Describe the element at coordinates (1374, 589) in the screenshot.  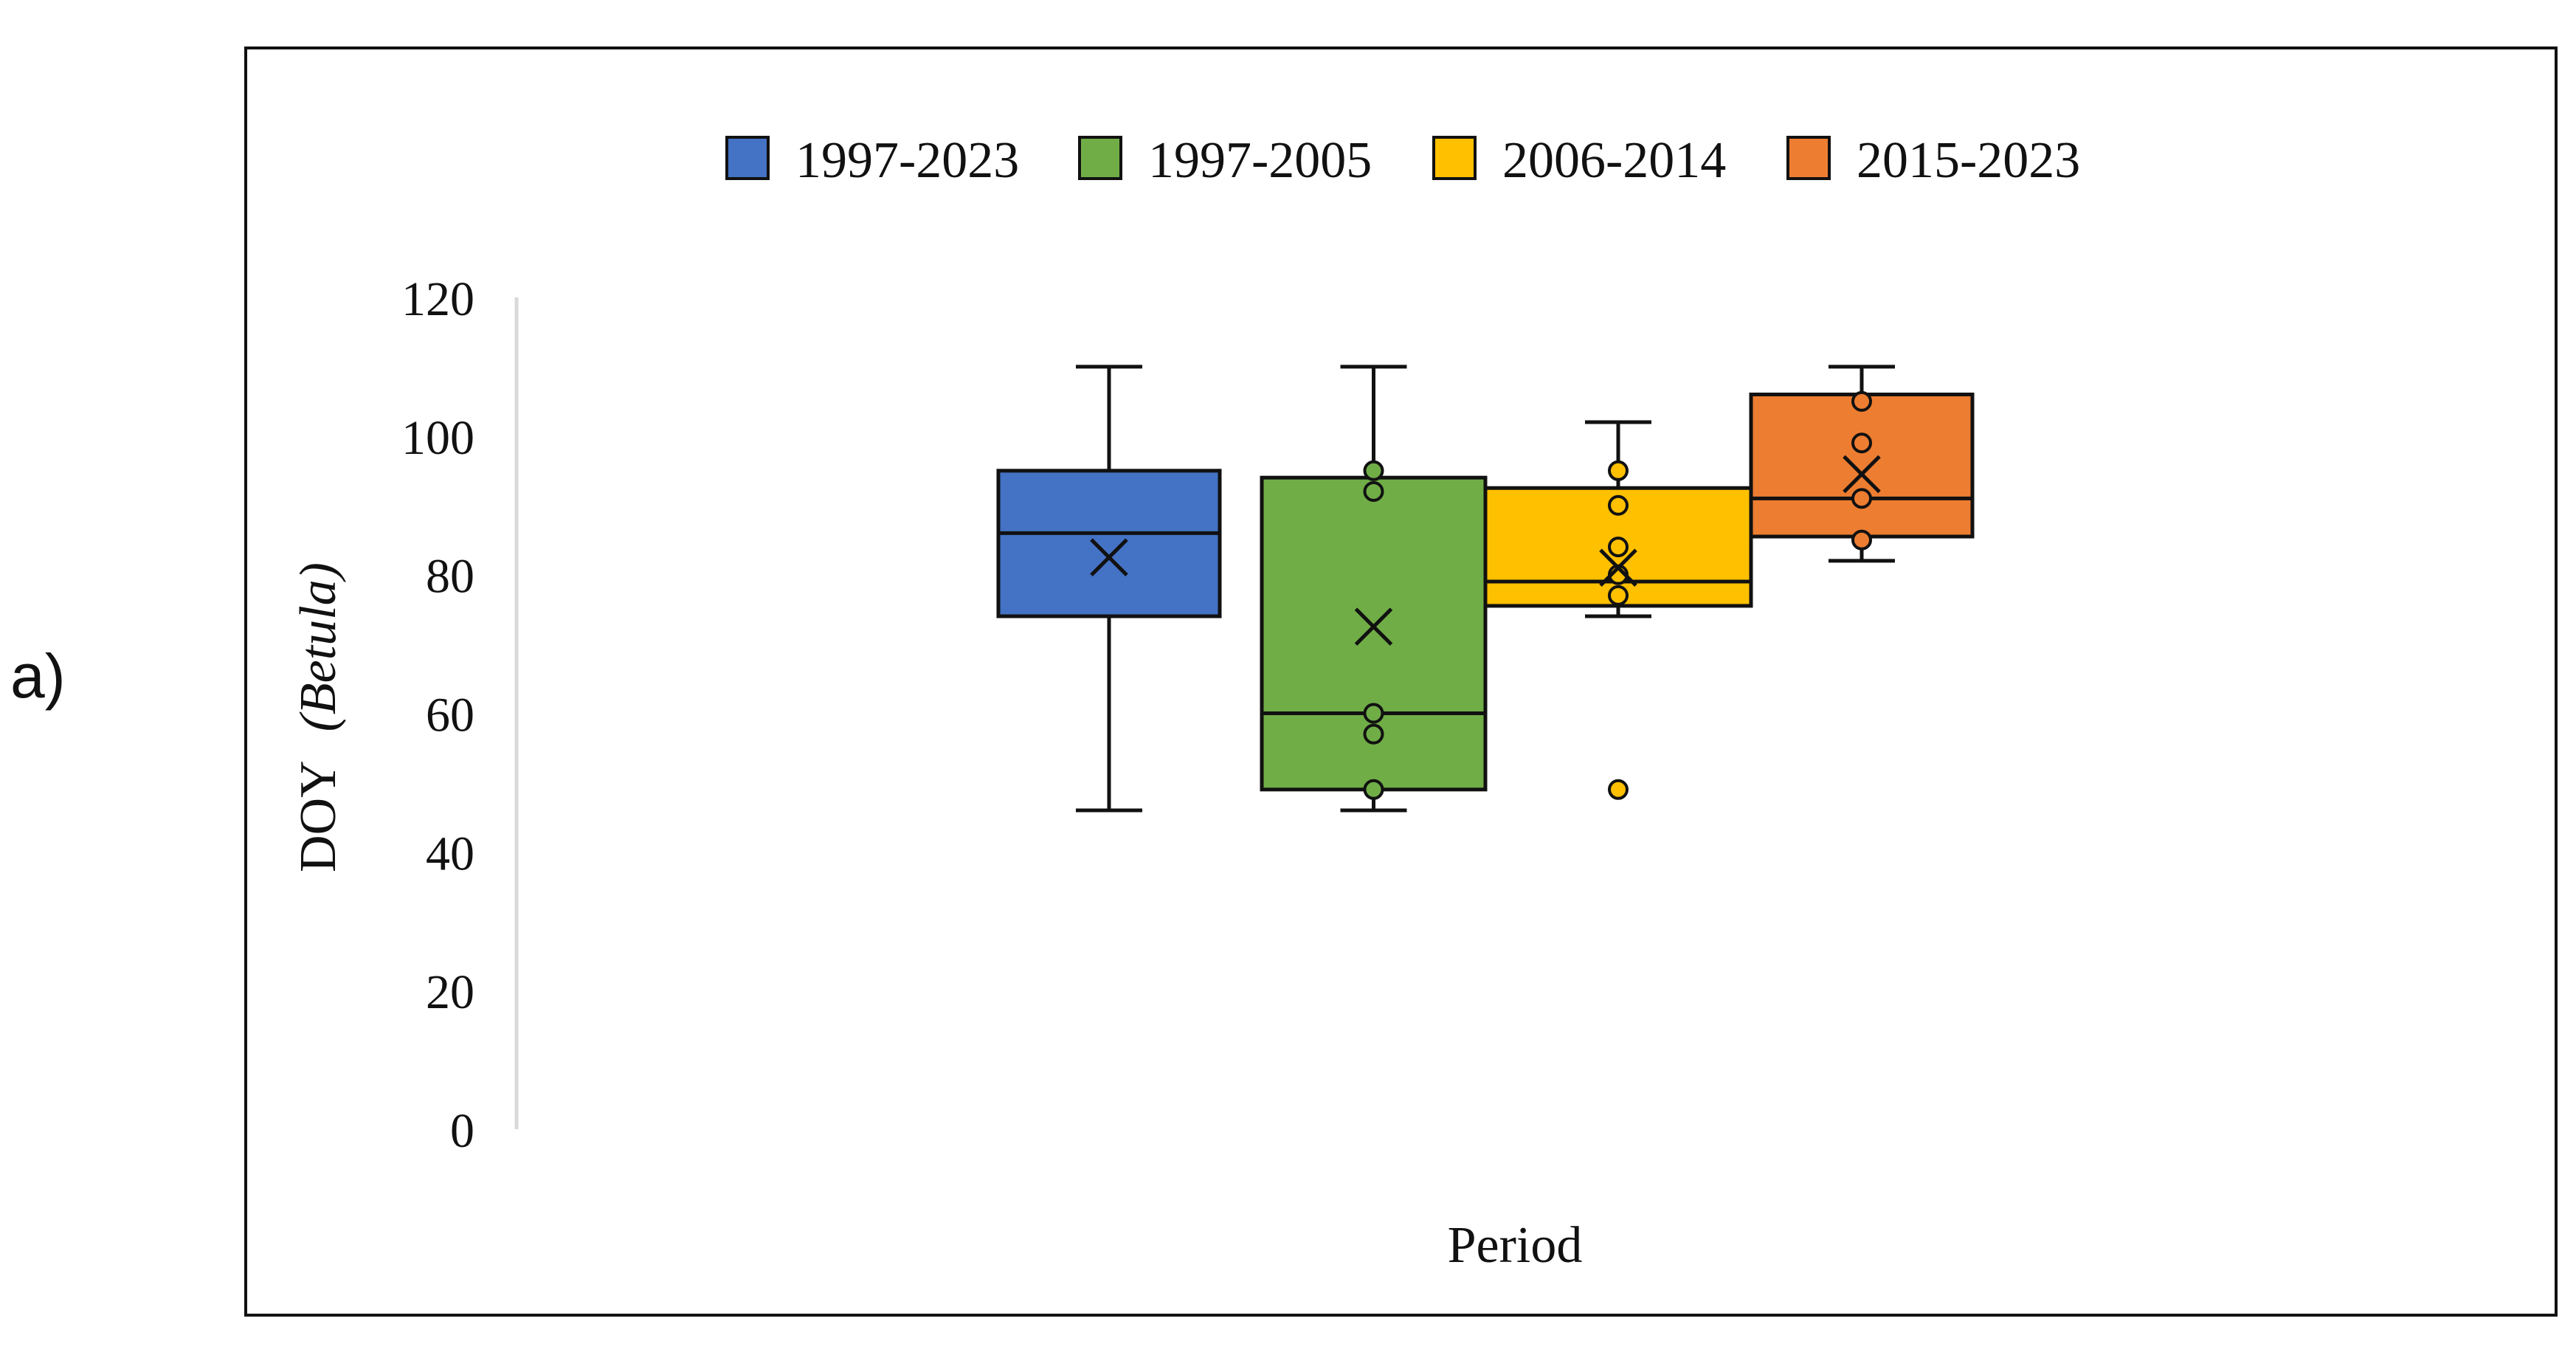
I see `box-series-1997-2005` at that location.